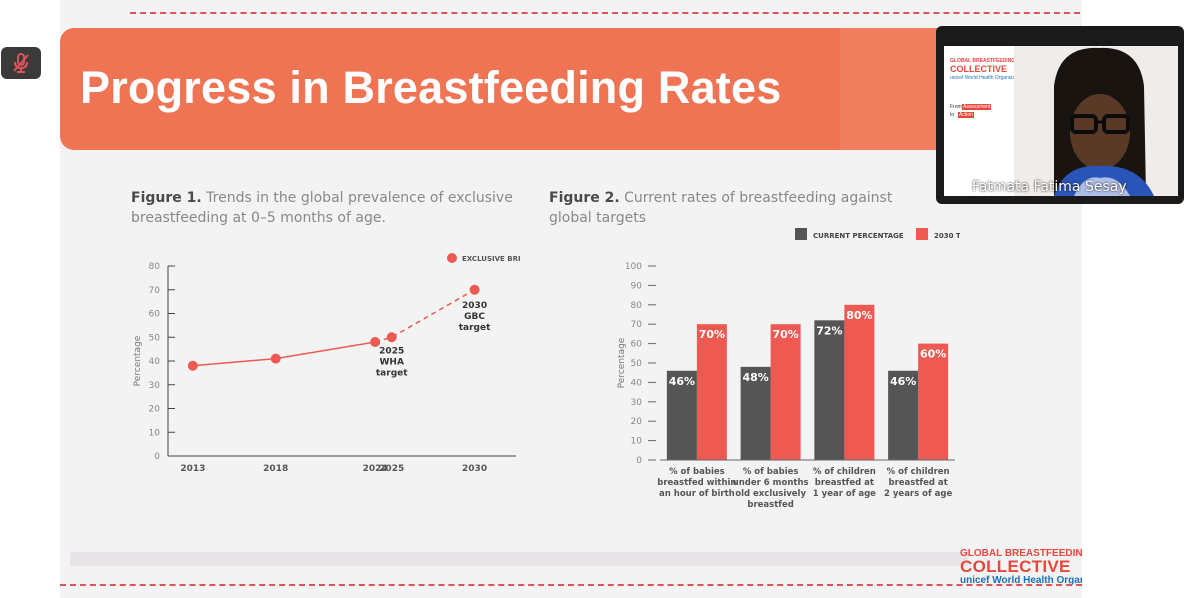  I want to click on legend-target-label: 2030 TARGET, so click(947, 236).